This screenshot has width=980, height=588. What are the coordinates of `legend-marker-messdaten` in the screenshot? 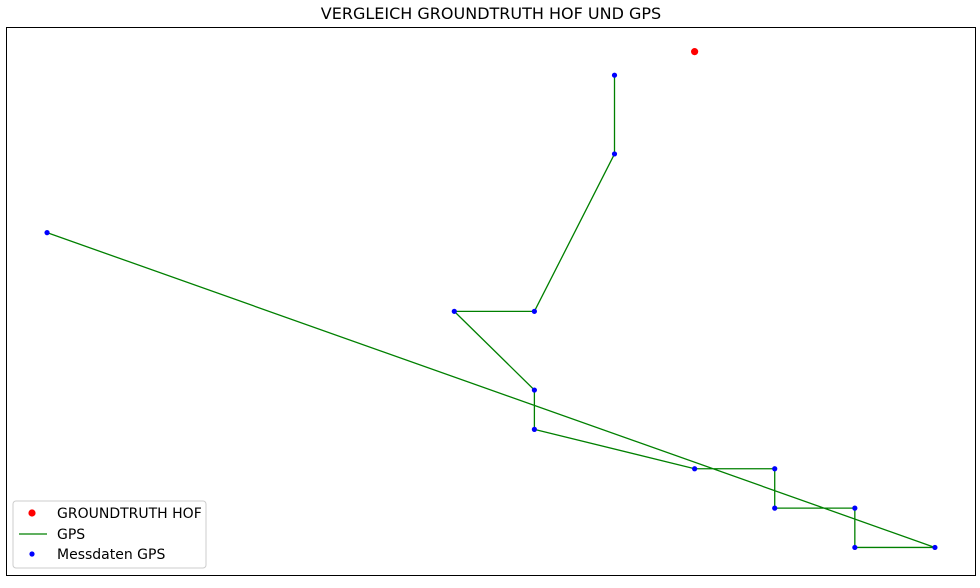 It's located at (32, 554).